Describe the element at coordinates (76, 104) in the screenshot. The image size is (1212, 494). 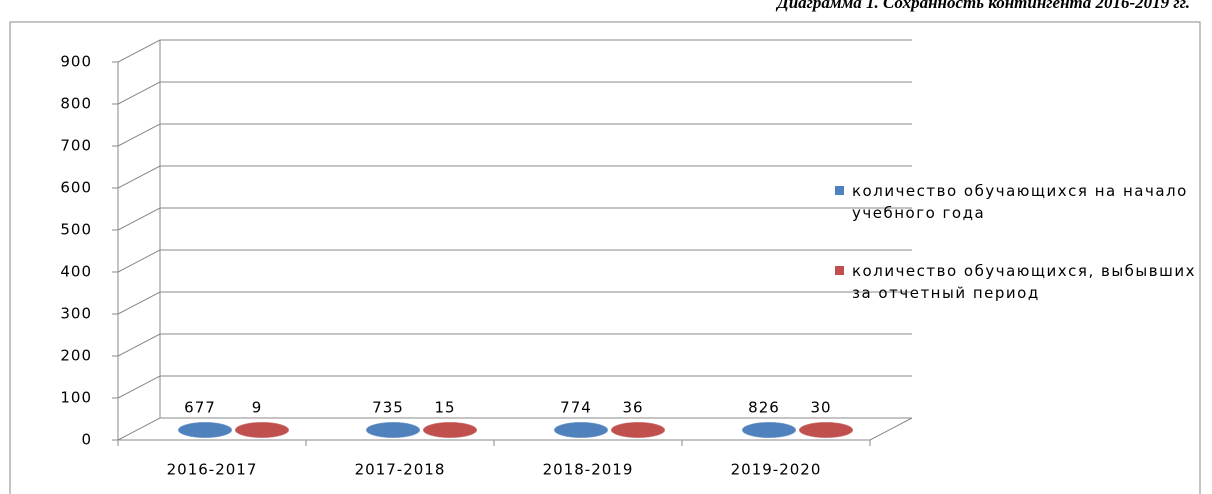
I see `y-tick-label: 800` at that location.